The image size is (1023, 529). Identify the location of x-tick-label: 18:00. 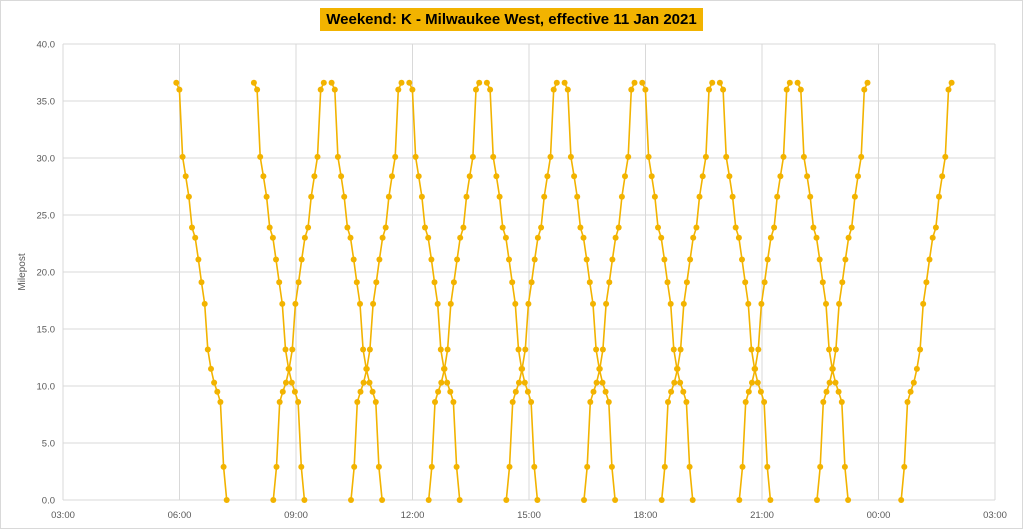
(646, 515).